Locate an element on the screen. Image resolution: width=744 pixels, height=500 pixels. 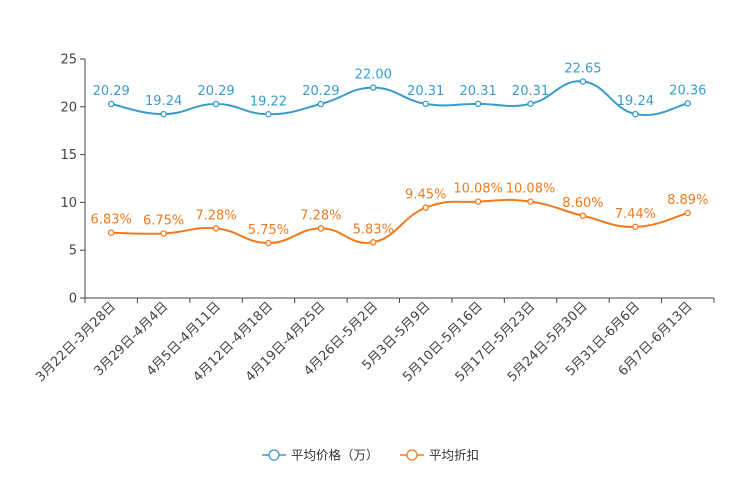
legend: 平均价格（万） 平均折扣 is located at coordinates (370, 455).